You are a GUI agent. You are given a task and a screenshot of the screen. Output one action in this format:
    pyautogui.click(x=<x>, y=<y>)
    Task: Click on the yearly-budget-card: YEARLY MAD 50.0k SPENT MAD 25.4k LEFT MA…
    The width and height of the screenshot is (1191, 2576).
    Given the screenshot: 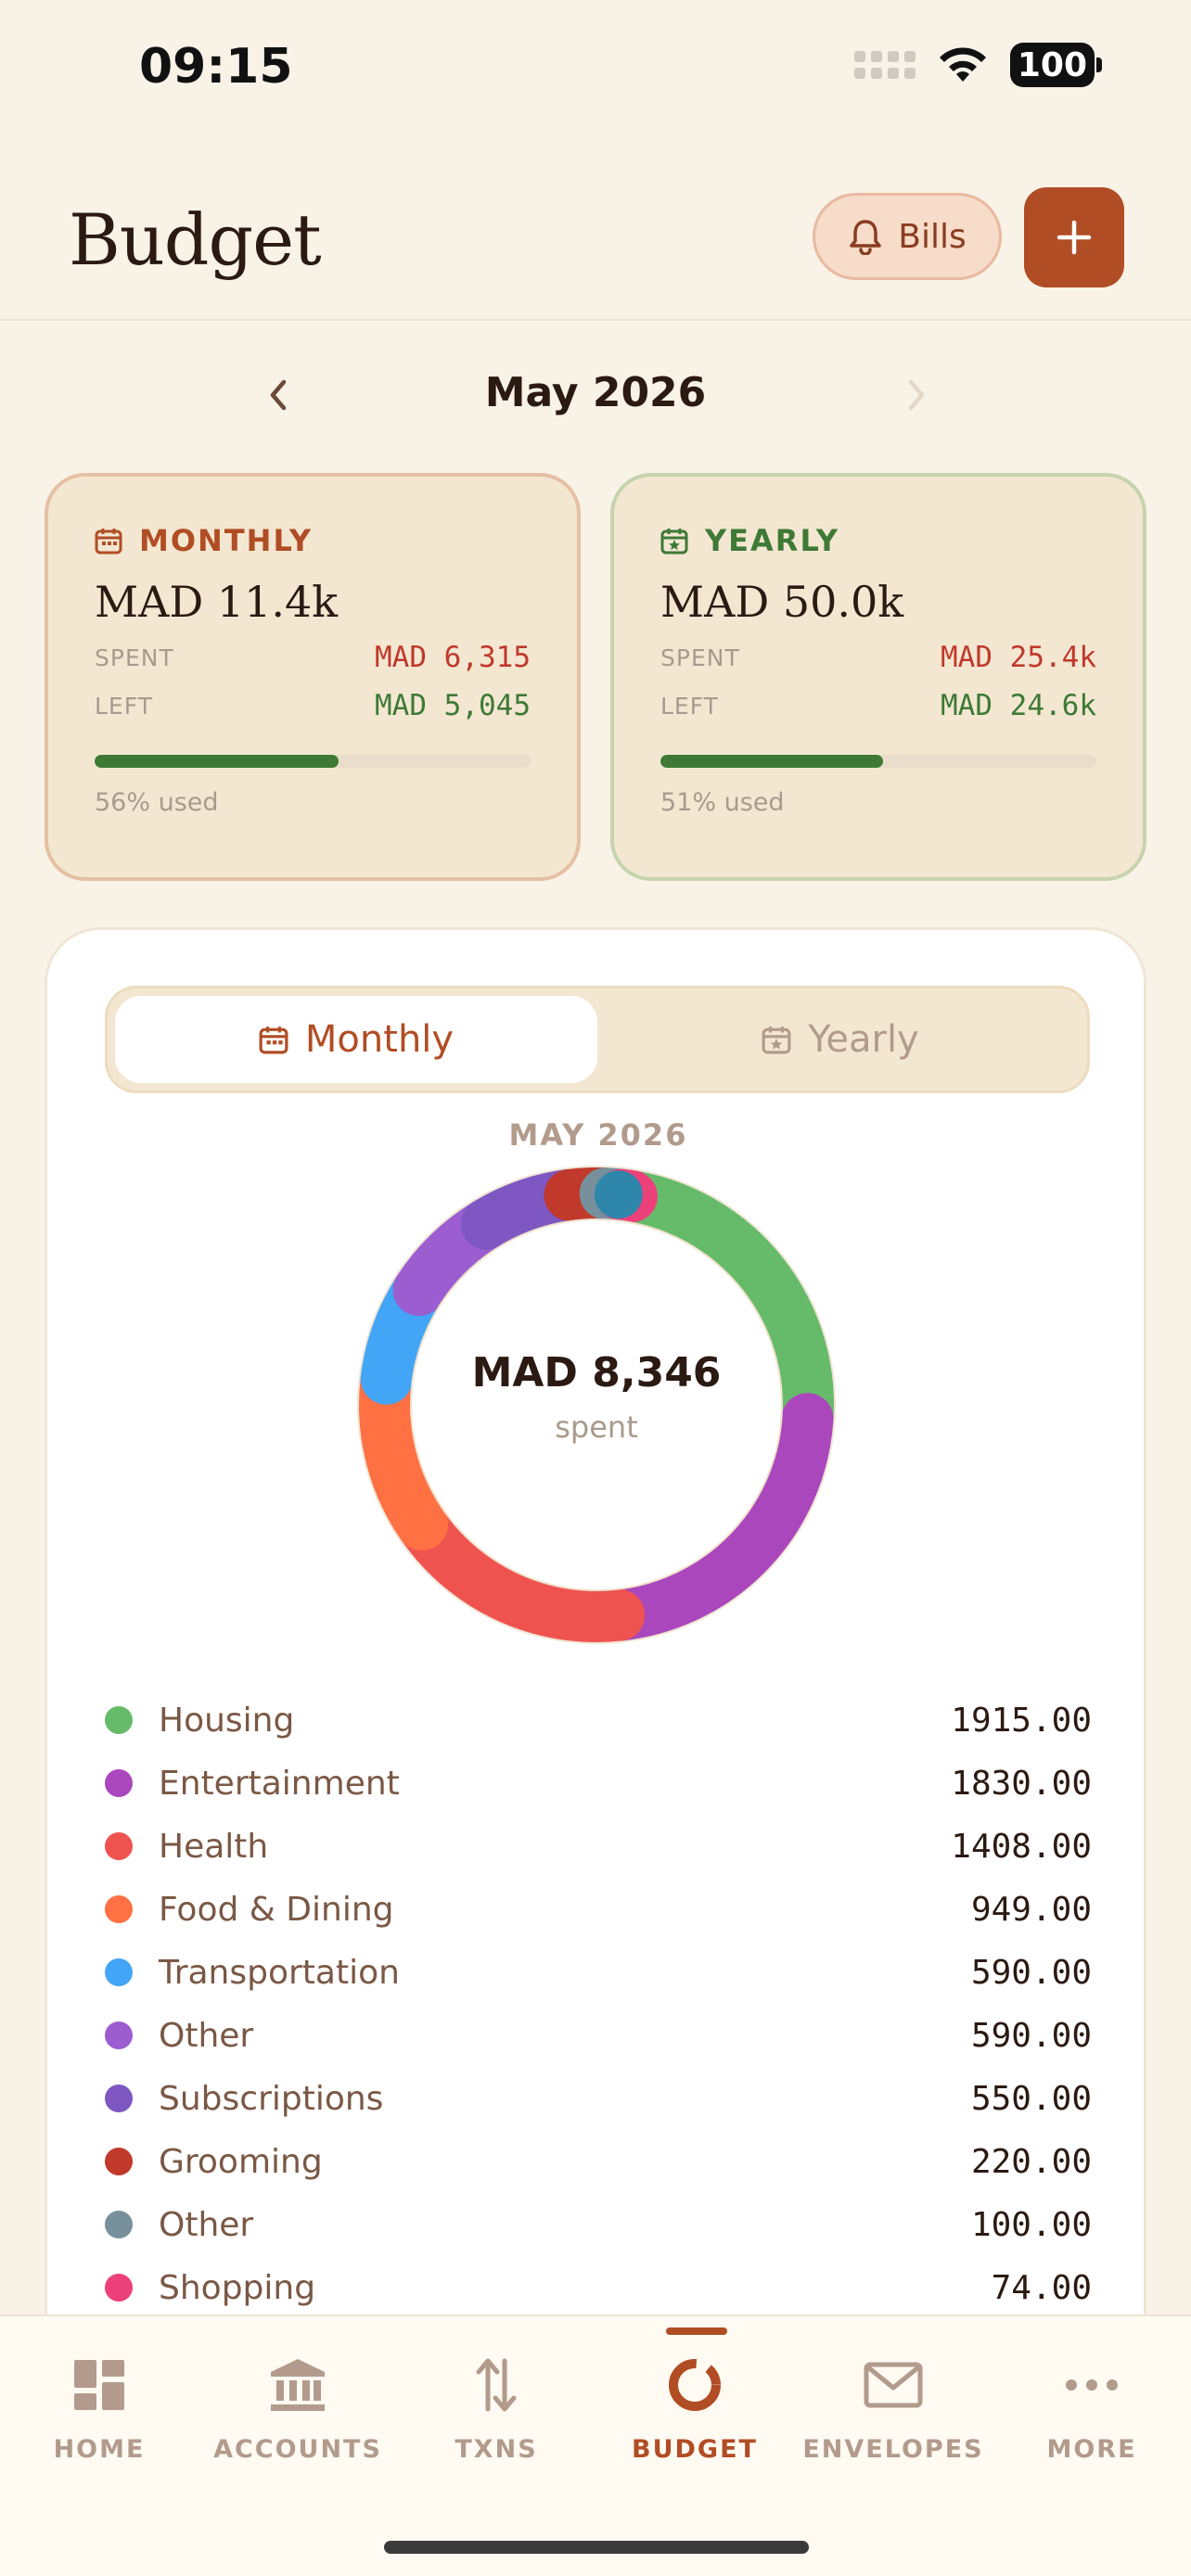 What is the action you would take?
    pyautogui.click(x=878, y=677)
    